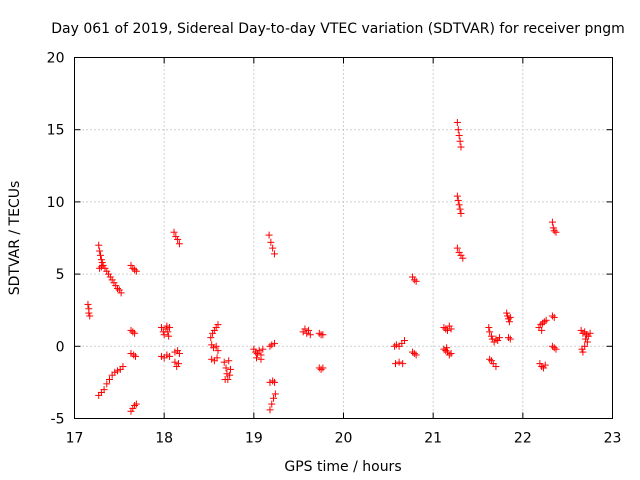 Image resolution: width=640 pixels, height=480 pixels. Describe the element at coordinates (56, 131) in the screenshot. I see `y-tick-label: 15` at that location.